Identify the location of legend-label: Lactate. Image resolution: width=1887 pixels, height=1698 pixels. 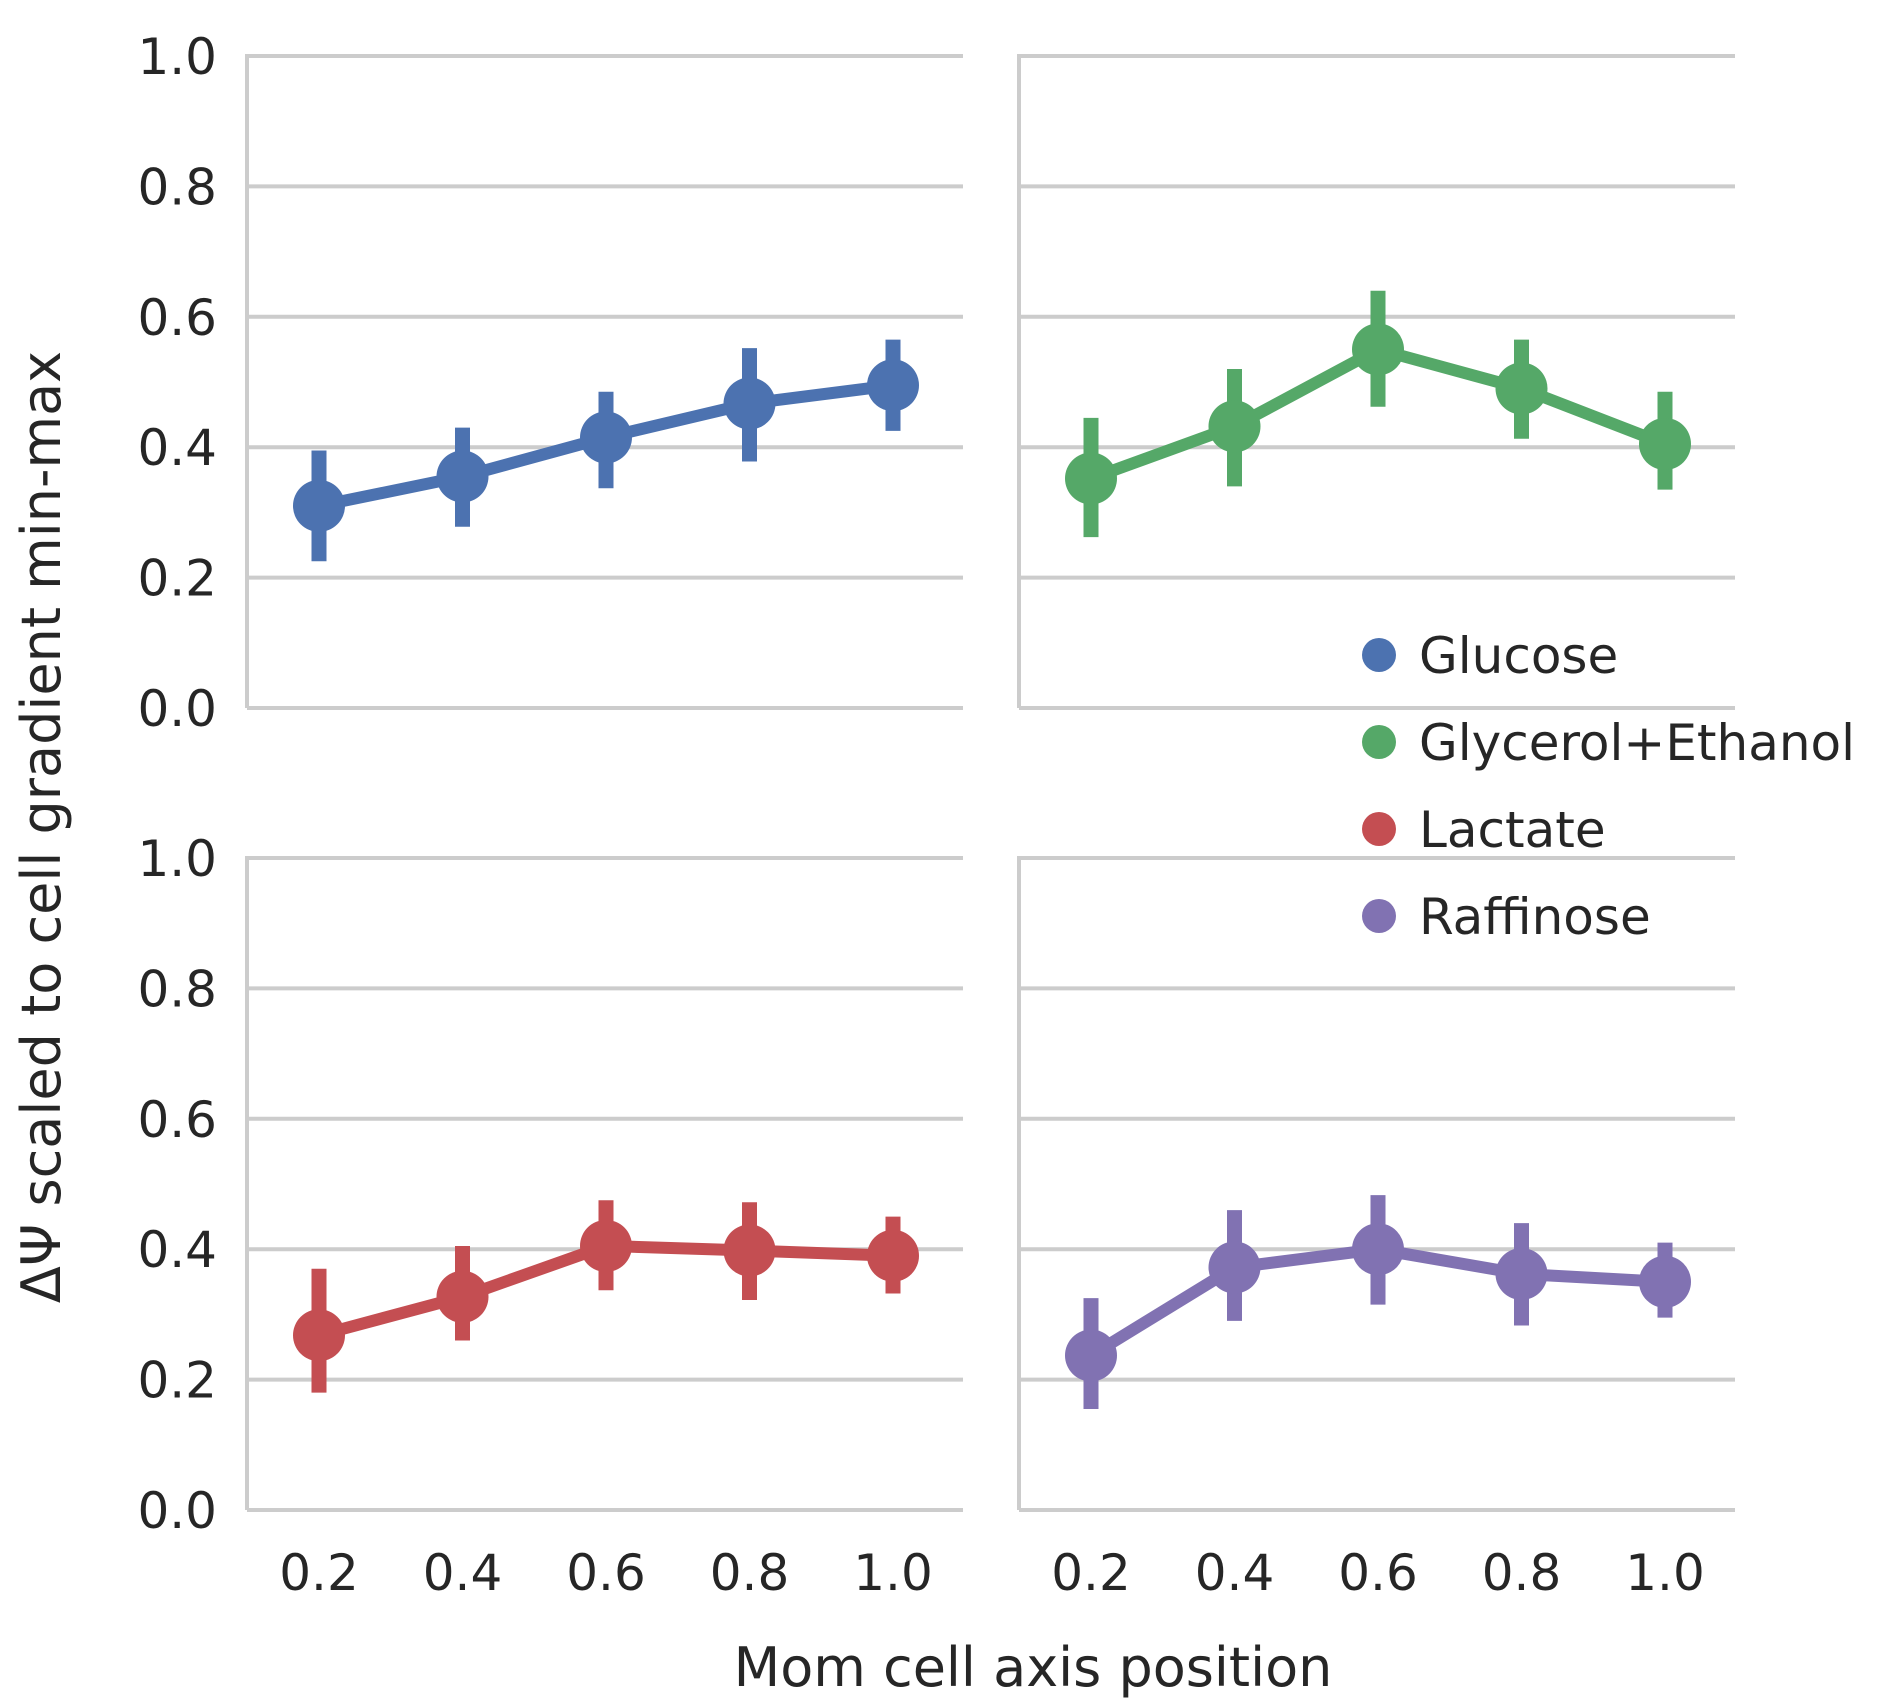
(1512, 830).